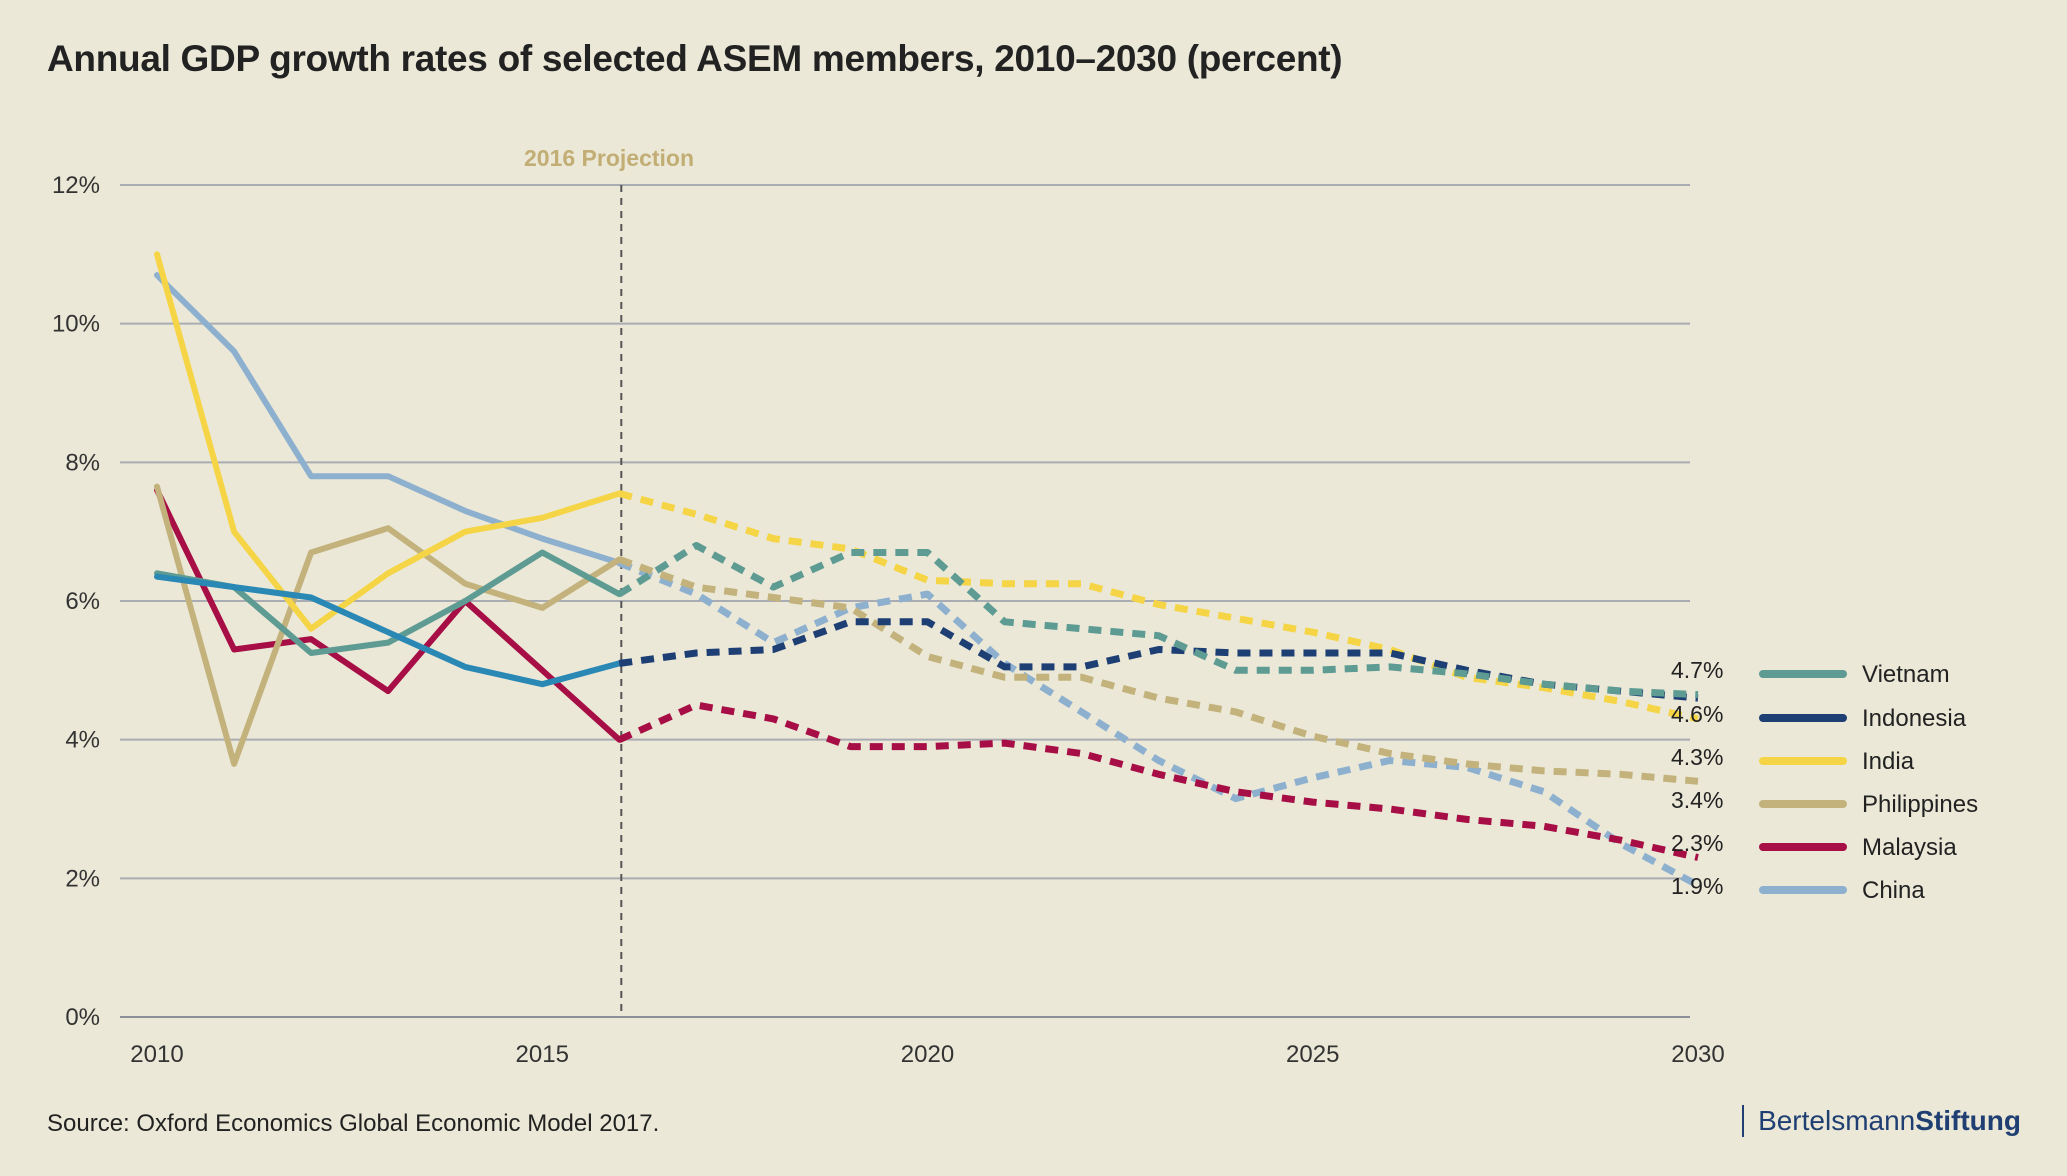 The width and height of the screenshot is (2067, 1176). I want to click on legend-label-malaysia: Malaysia, so click(1909, 847).